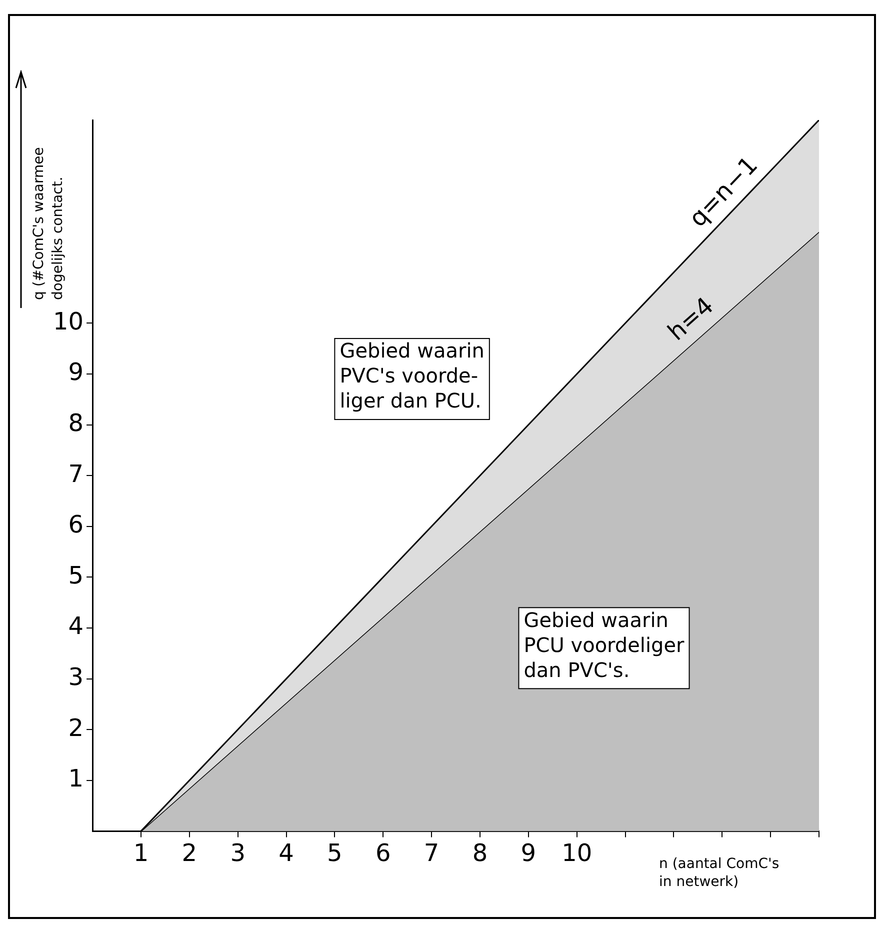 Image resolution: width=885 pixels, height=932 pixels. What do you see at coordinates (76, 423) in the screenshot?
I see `y-tick-label: 8` at bounding box center [76, 423].